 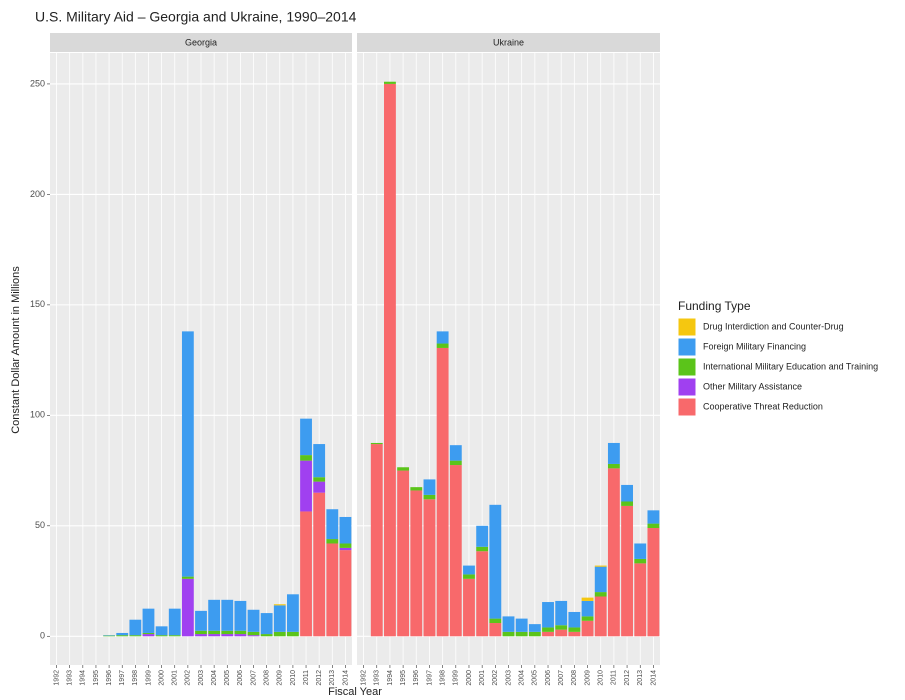 What do you see at coordinates (56, 678) in the screenshot?
I see `x-tick-label: 1992` at bounding box center [56, 678].